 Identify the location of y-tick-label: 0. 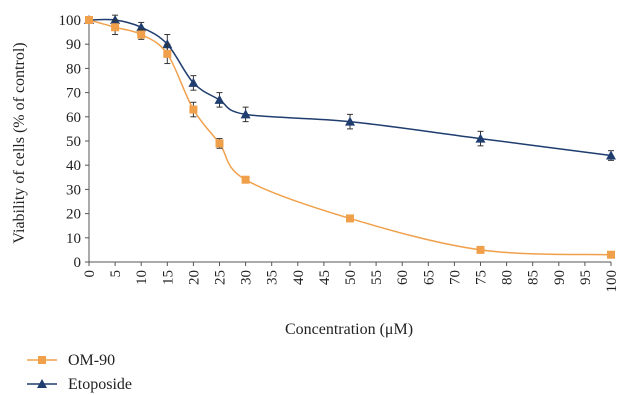
(78, 263).